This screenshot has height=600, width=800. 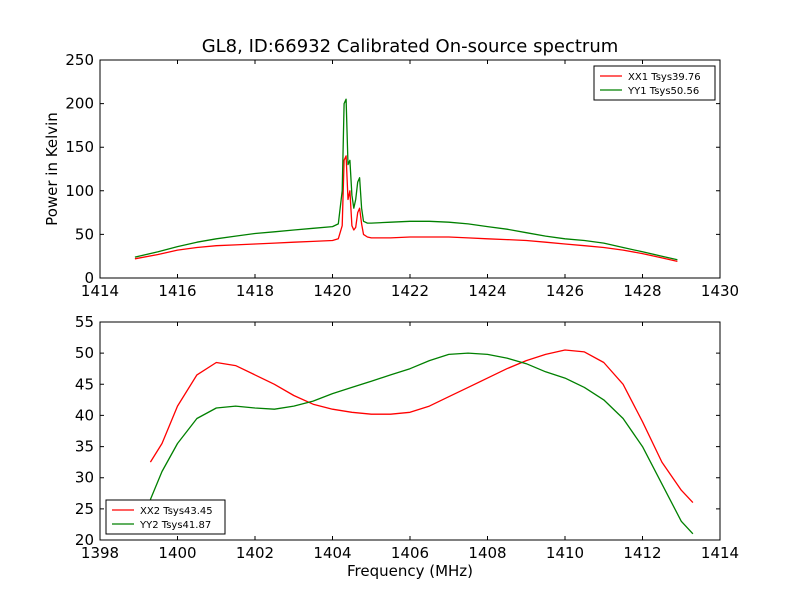 What do you see at coordinates (52, 169) in the screenshot?
I see `top-y-axis-label: Power in Kelvin` at bounding box center [52, 169].